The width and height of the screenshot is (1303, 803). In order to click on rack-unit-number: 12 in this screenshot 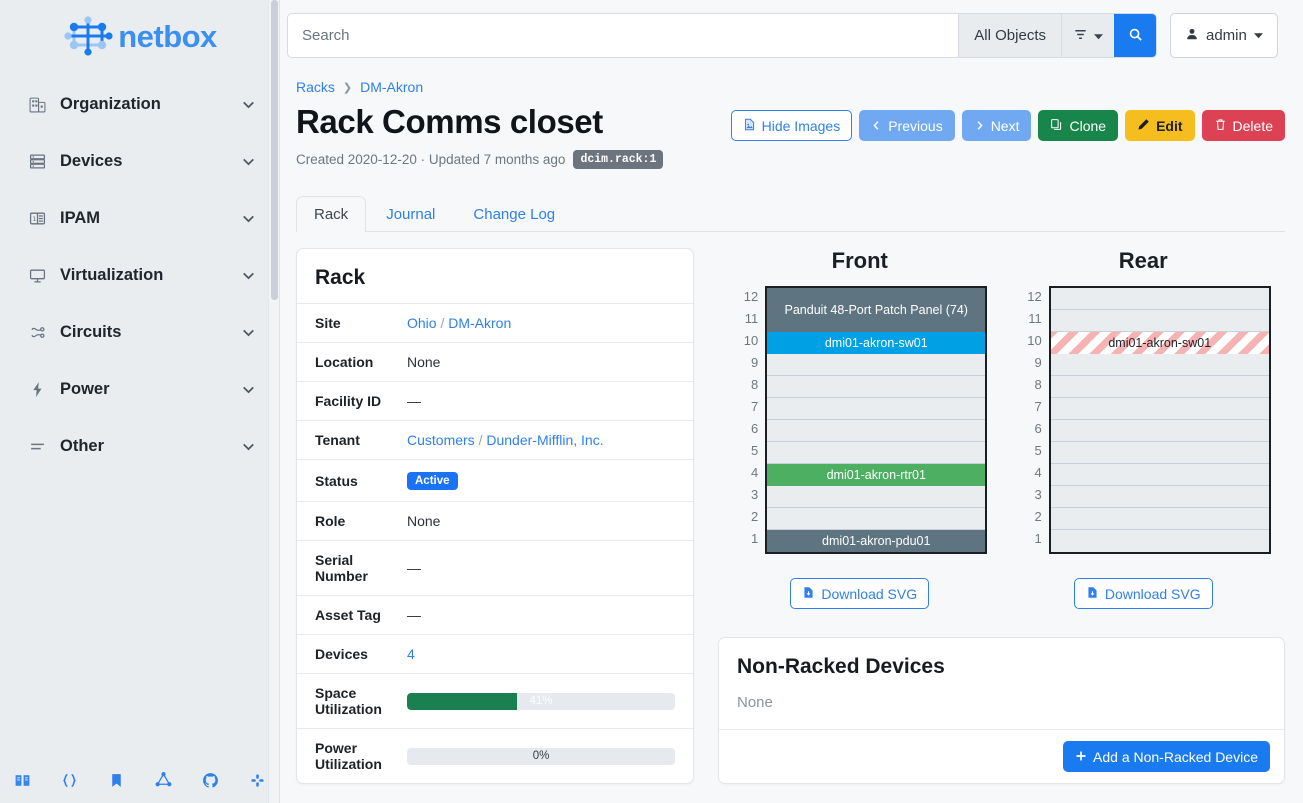, I will do `click(1034, 297)`.